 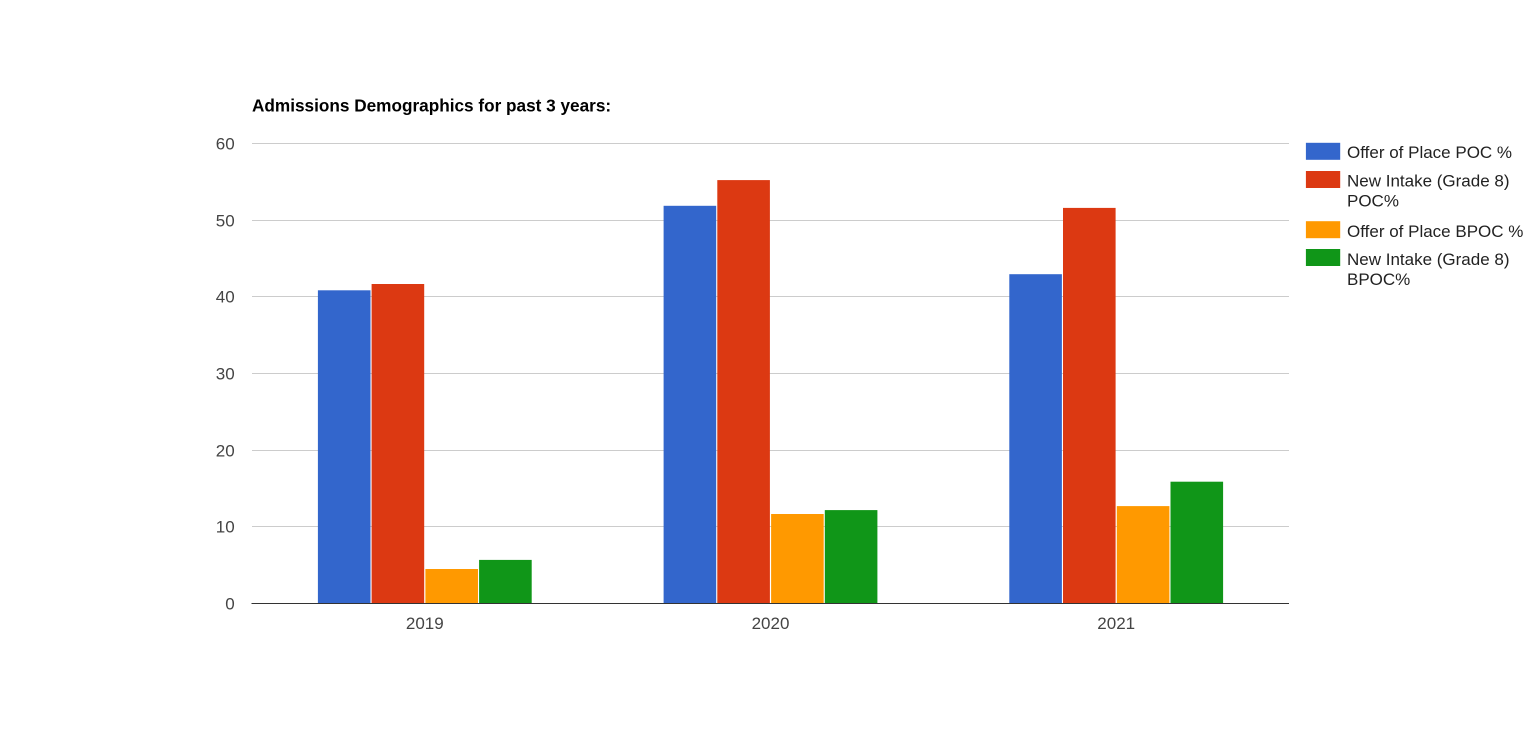 What do you see at coordinates (225, 374) in the screenshot?
I see `svg-text: 30` at bounding box center [225, 374].